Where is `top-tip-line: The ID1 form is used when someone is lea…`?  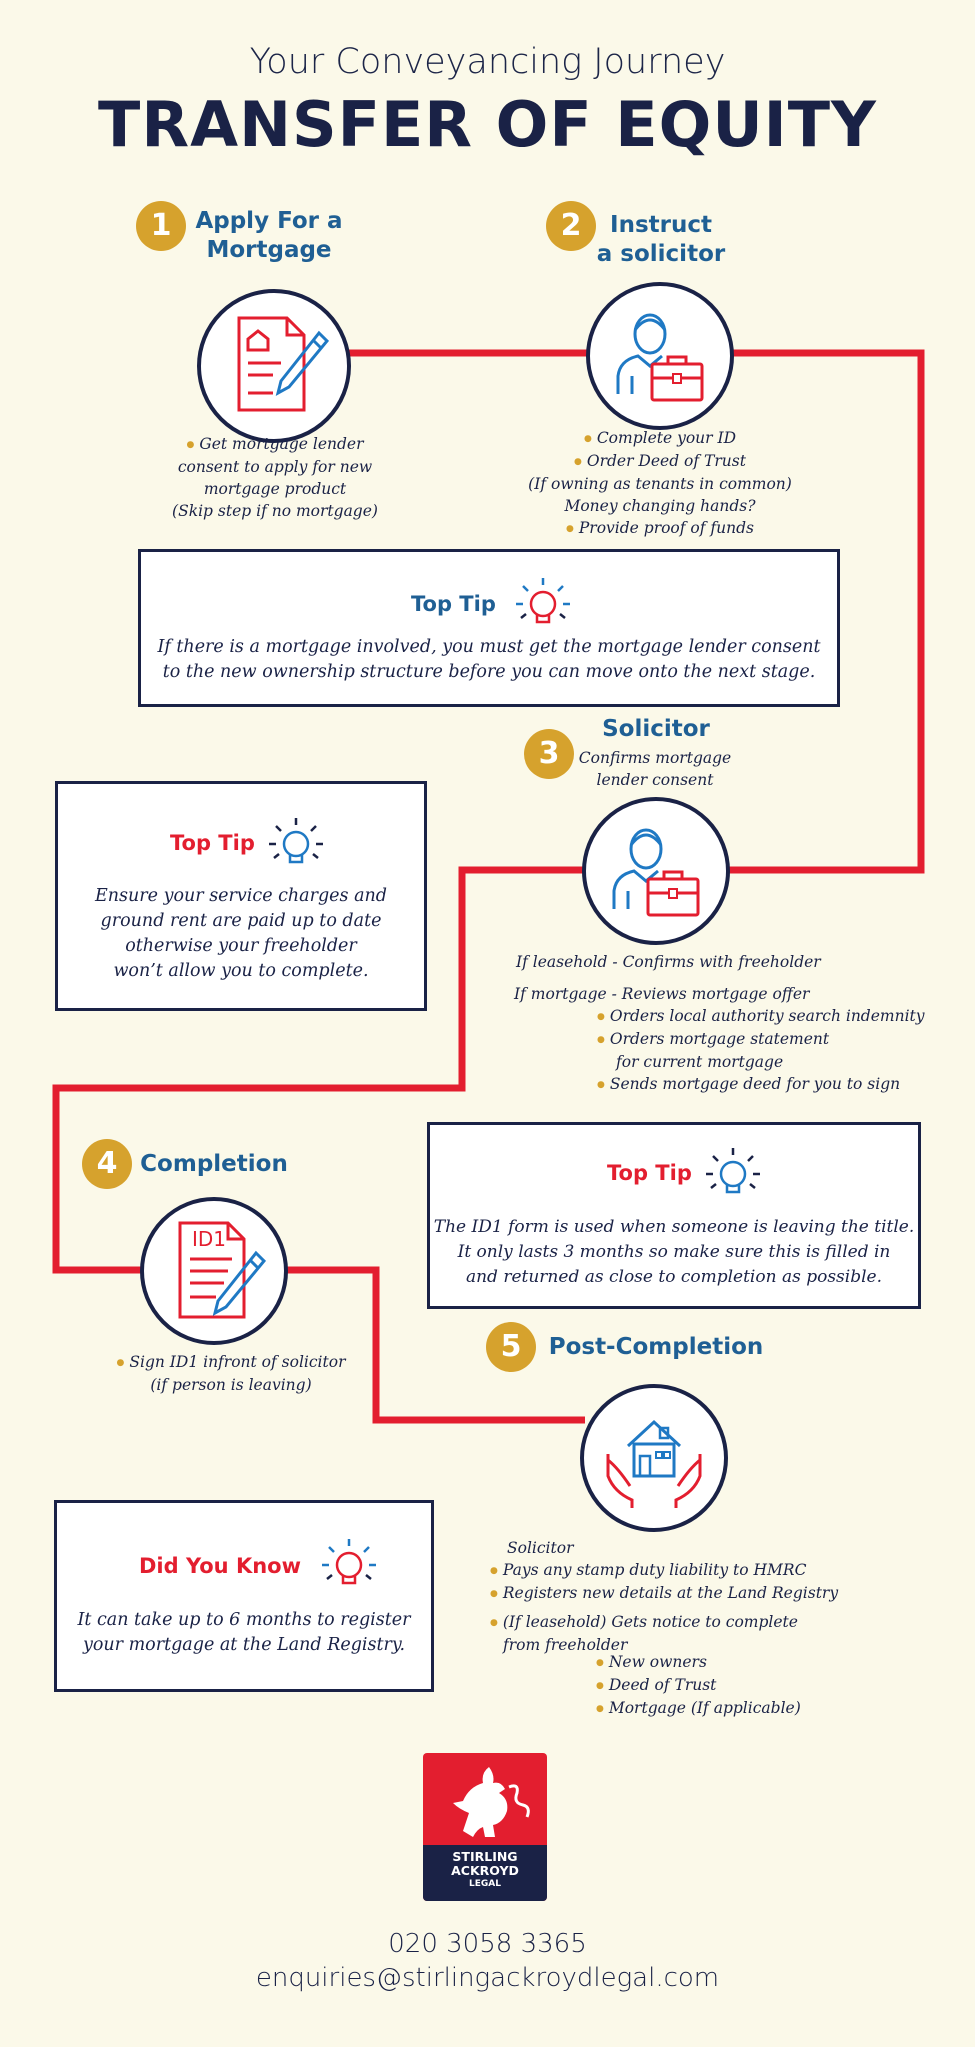
top-tip-line: The ID1 form is used when someone is lea… is located at coordinates (674, 1227).